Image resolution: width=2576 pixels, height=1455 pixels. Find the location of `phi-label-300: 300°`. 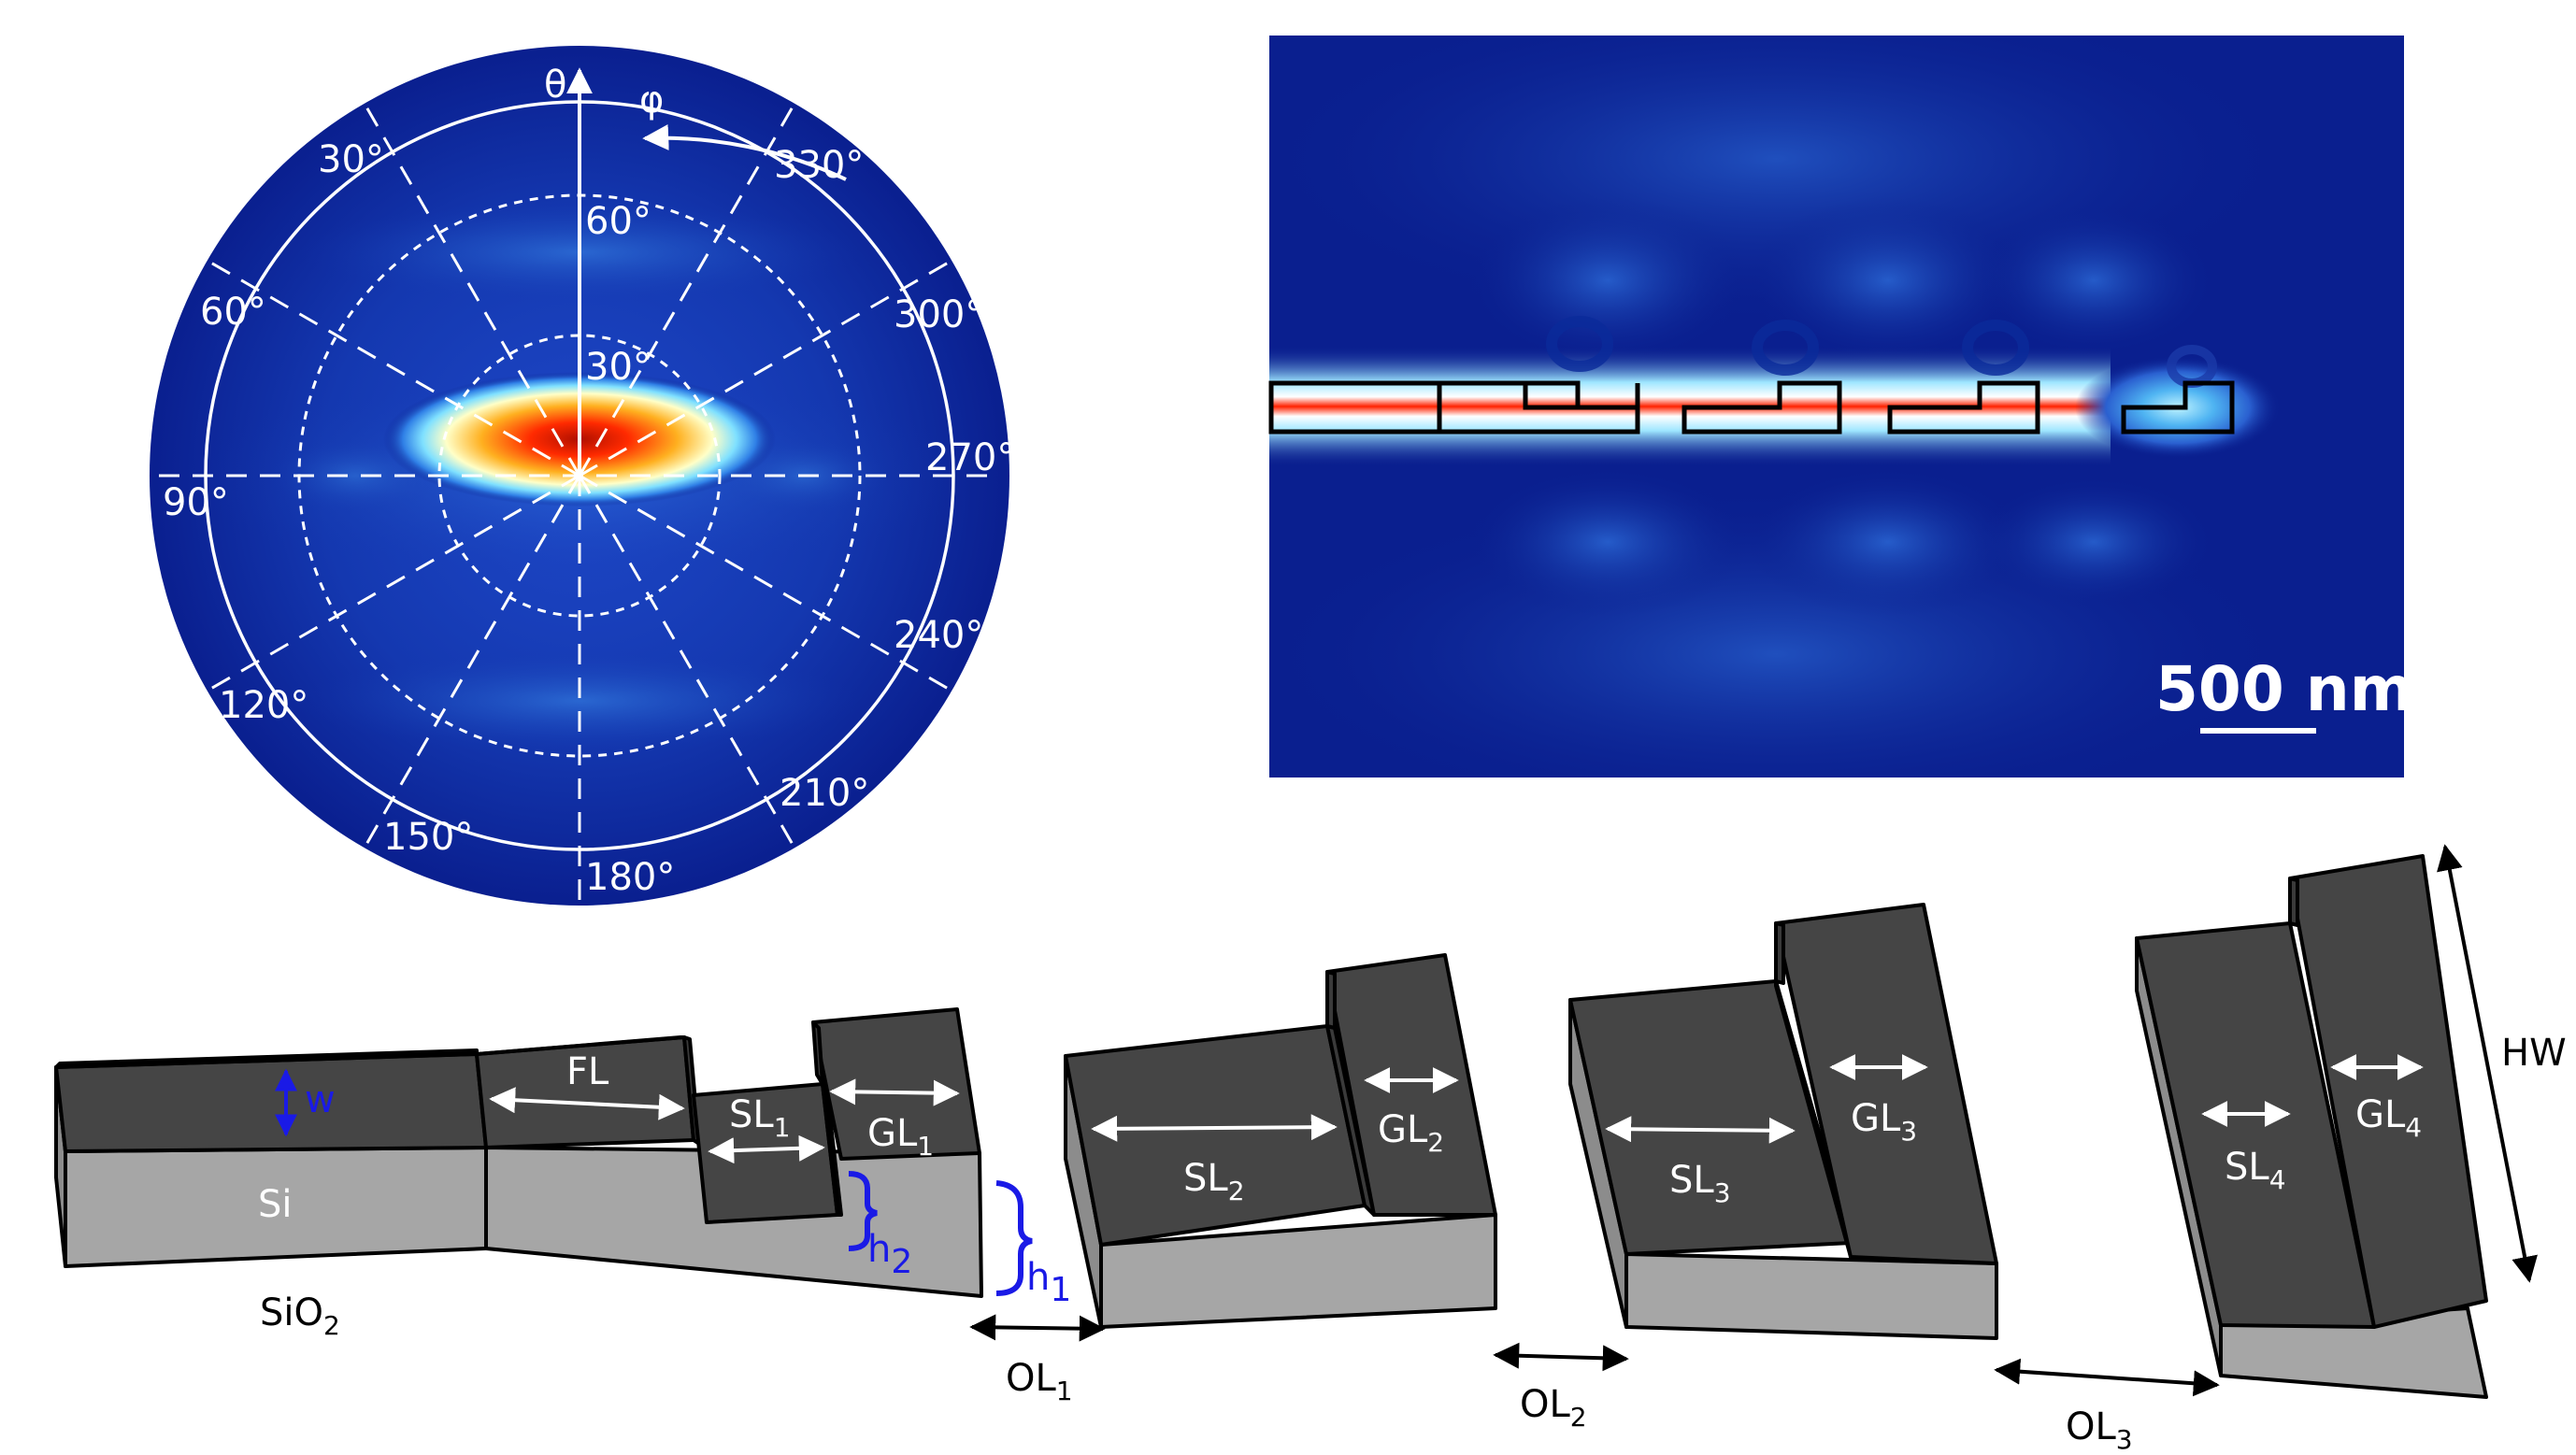

phi-label-300: 300° is located at coordinates (938, 314).